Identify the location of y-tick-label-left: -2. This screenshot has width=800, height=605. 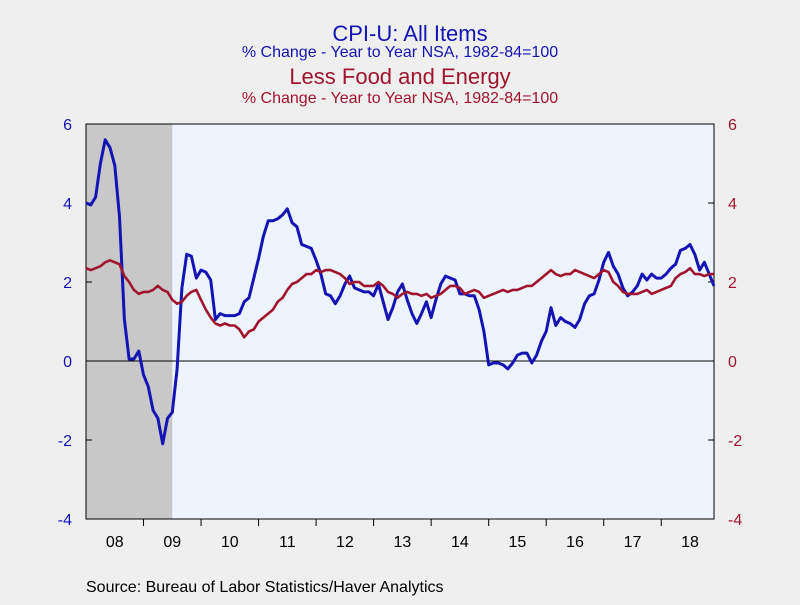
(65, 441).